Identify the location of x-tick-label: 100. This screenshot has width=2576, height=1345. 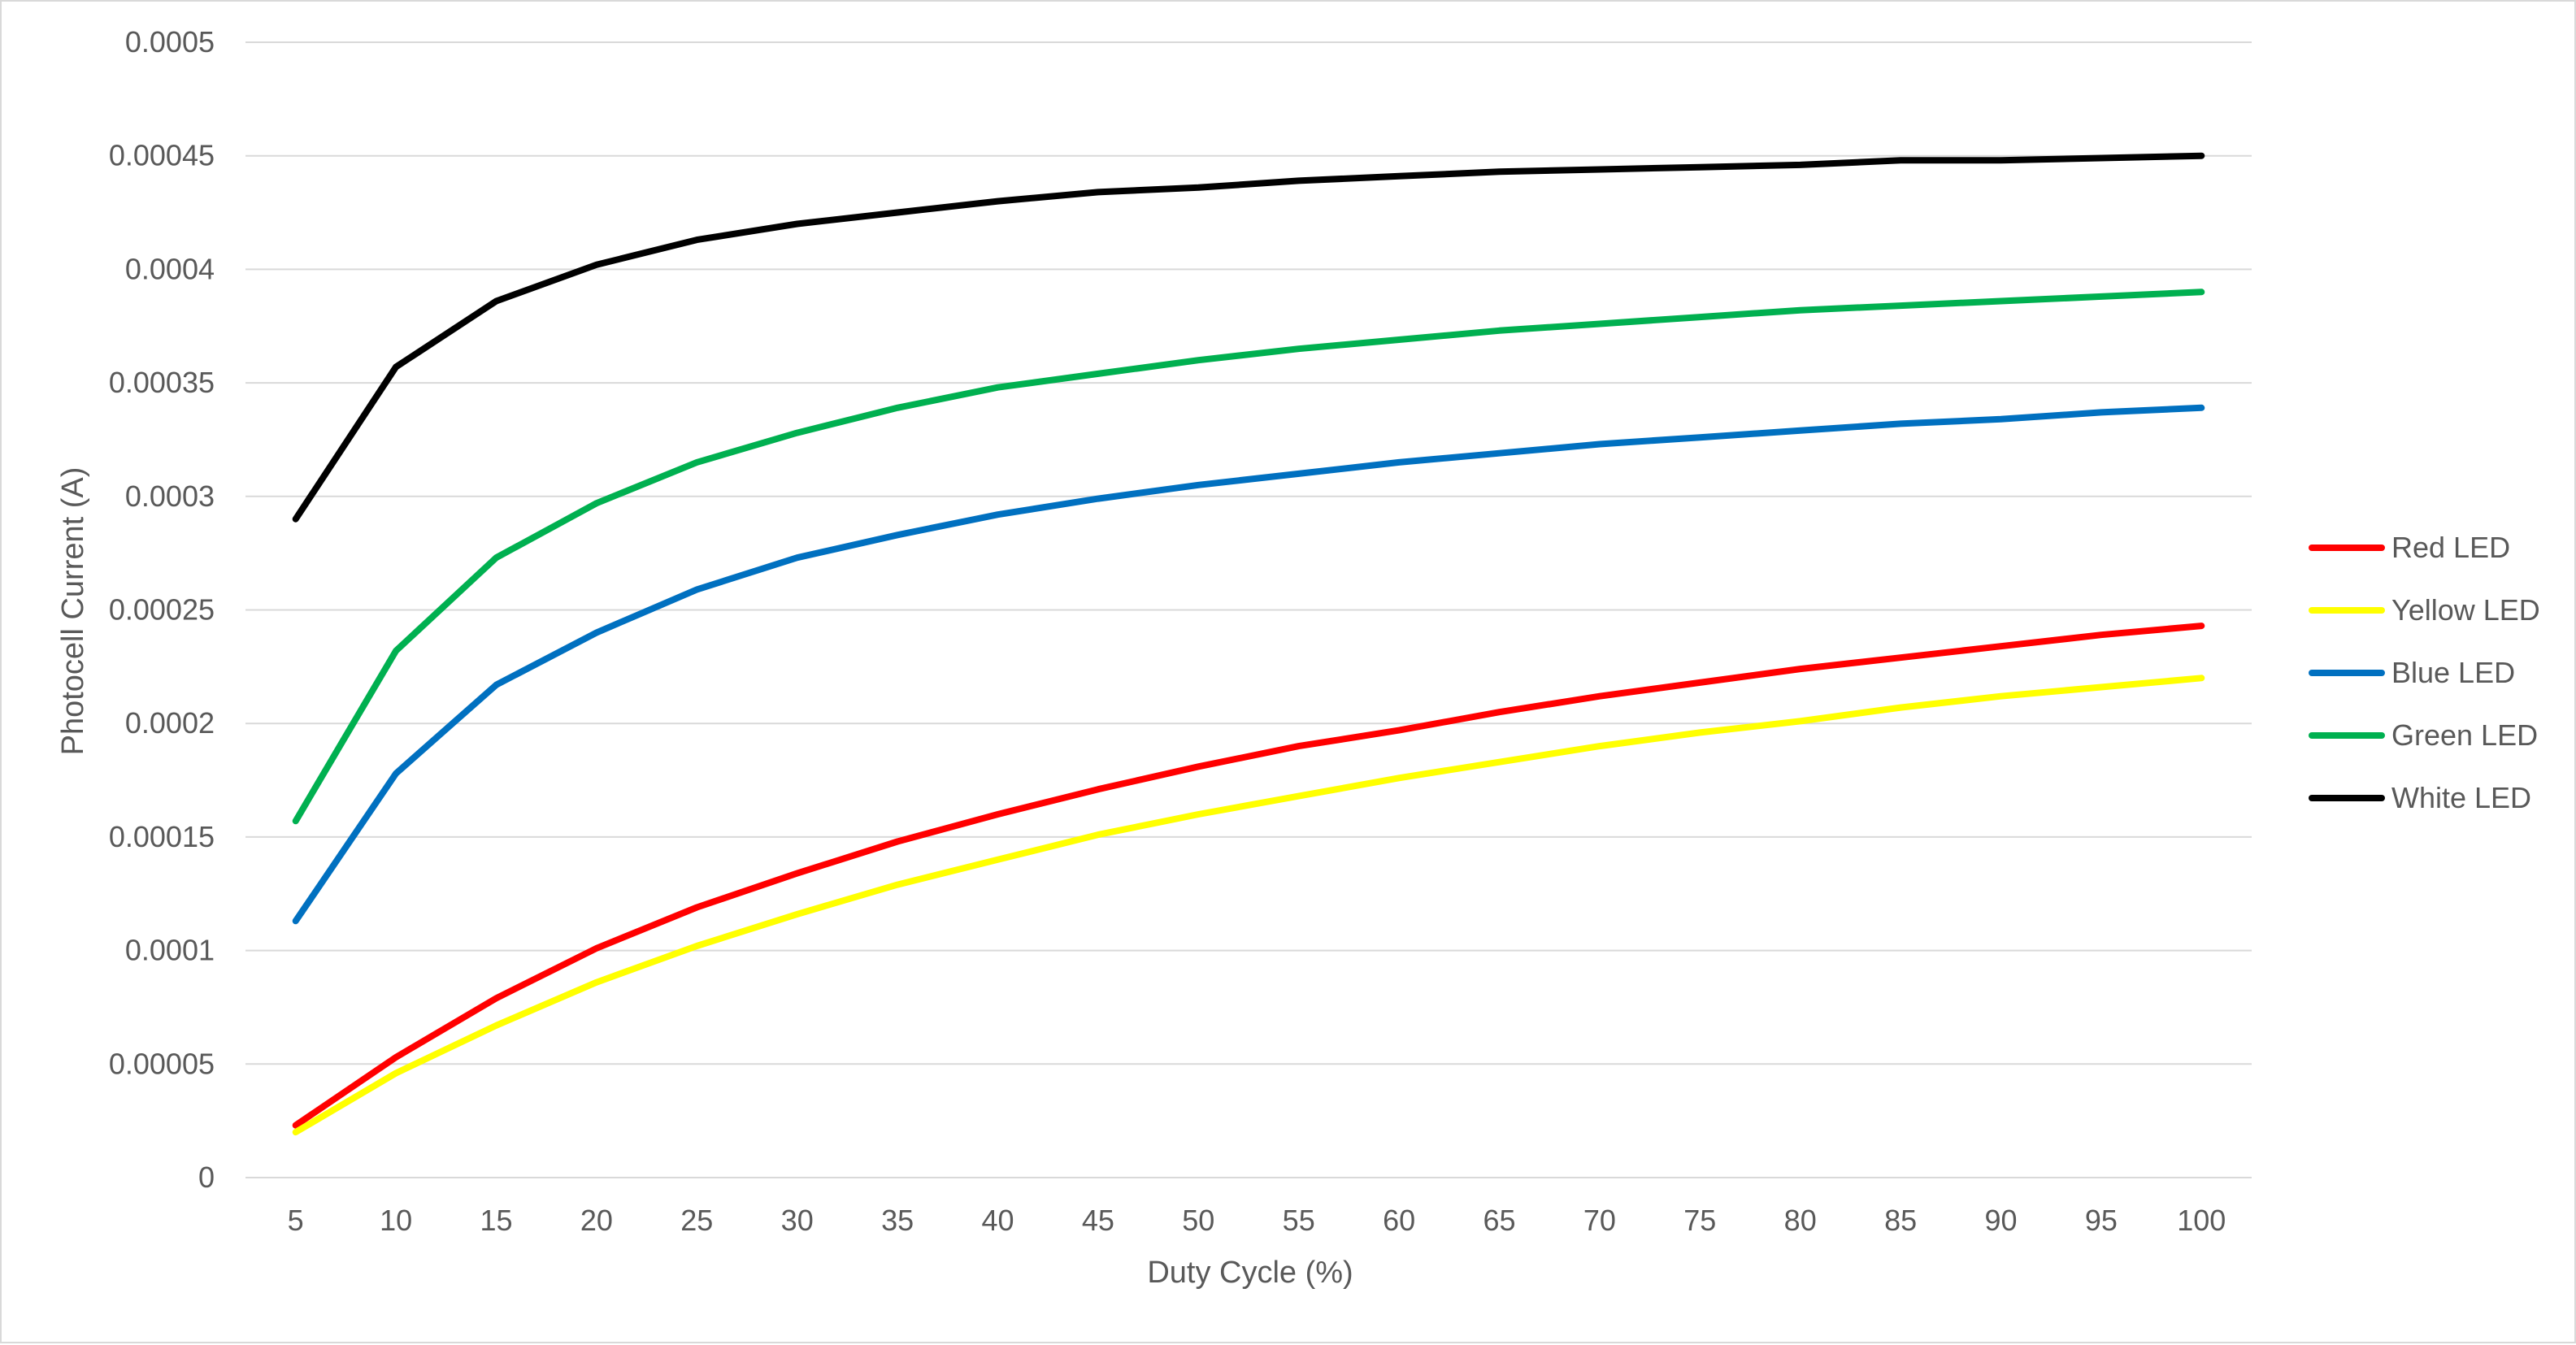
(2201, 1220).